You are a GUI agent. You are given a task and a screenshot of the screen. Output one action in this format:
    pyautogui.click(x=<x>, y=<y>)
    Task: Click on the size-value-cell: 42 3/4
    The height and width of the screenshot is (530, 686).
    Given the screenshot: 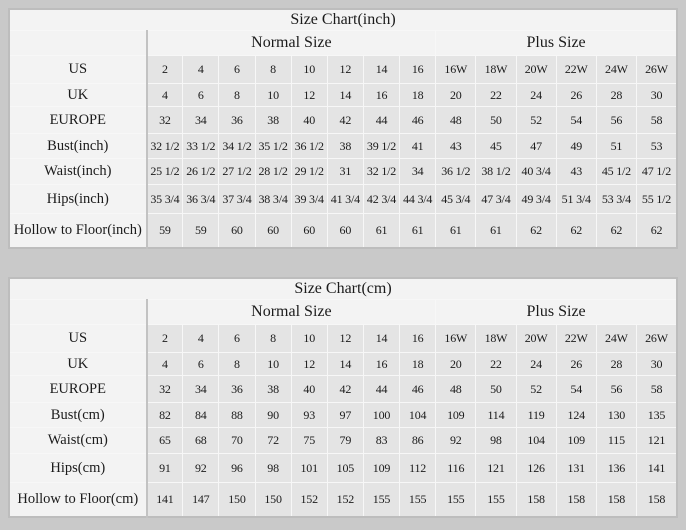 What is the action you would take?
    pyautogui.click(x=381, y=199)
    